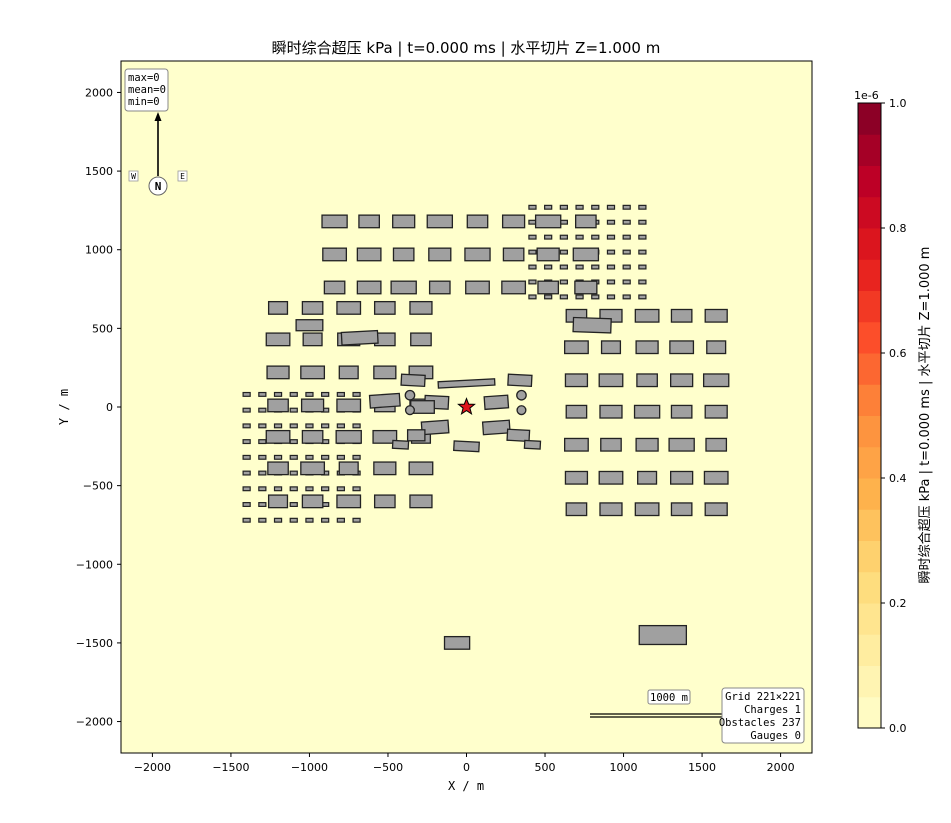 This screenshot has width=951, height=823. I want to click on stats-max: max=0, so click(144, 78).